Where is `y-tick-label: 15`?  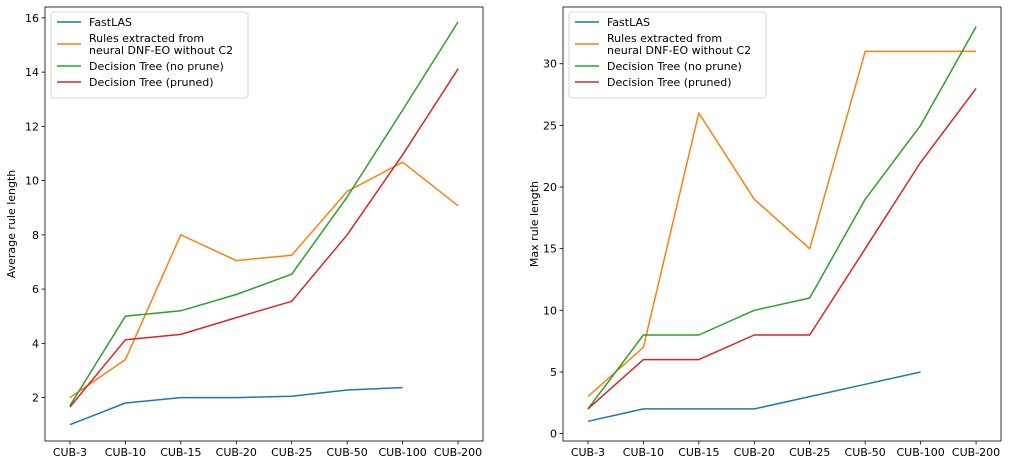
y-tick-label: 15 is located at coordinates (550, 249).